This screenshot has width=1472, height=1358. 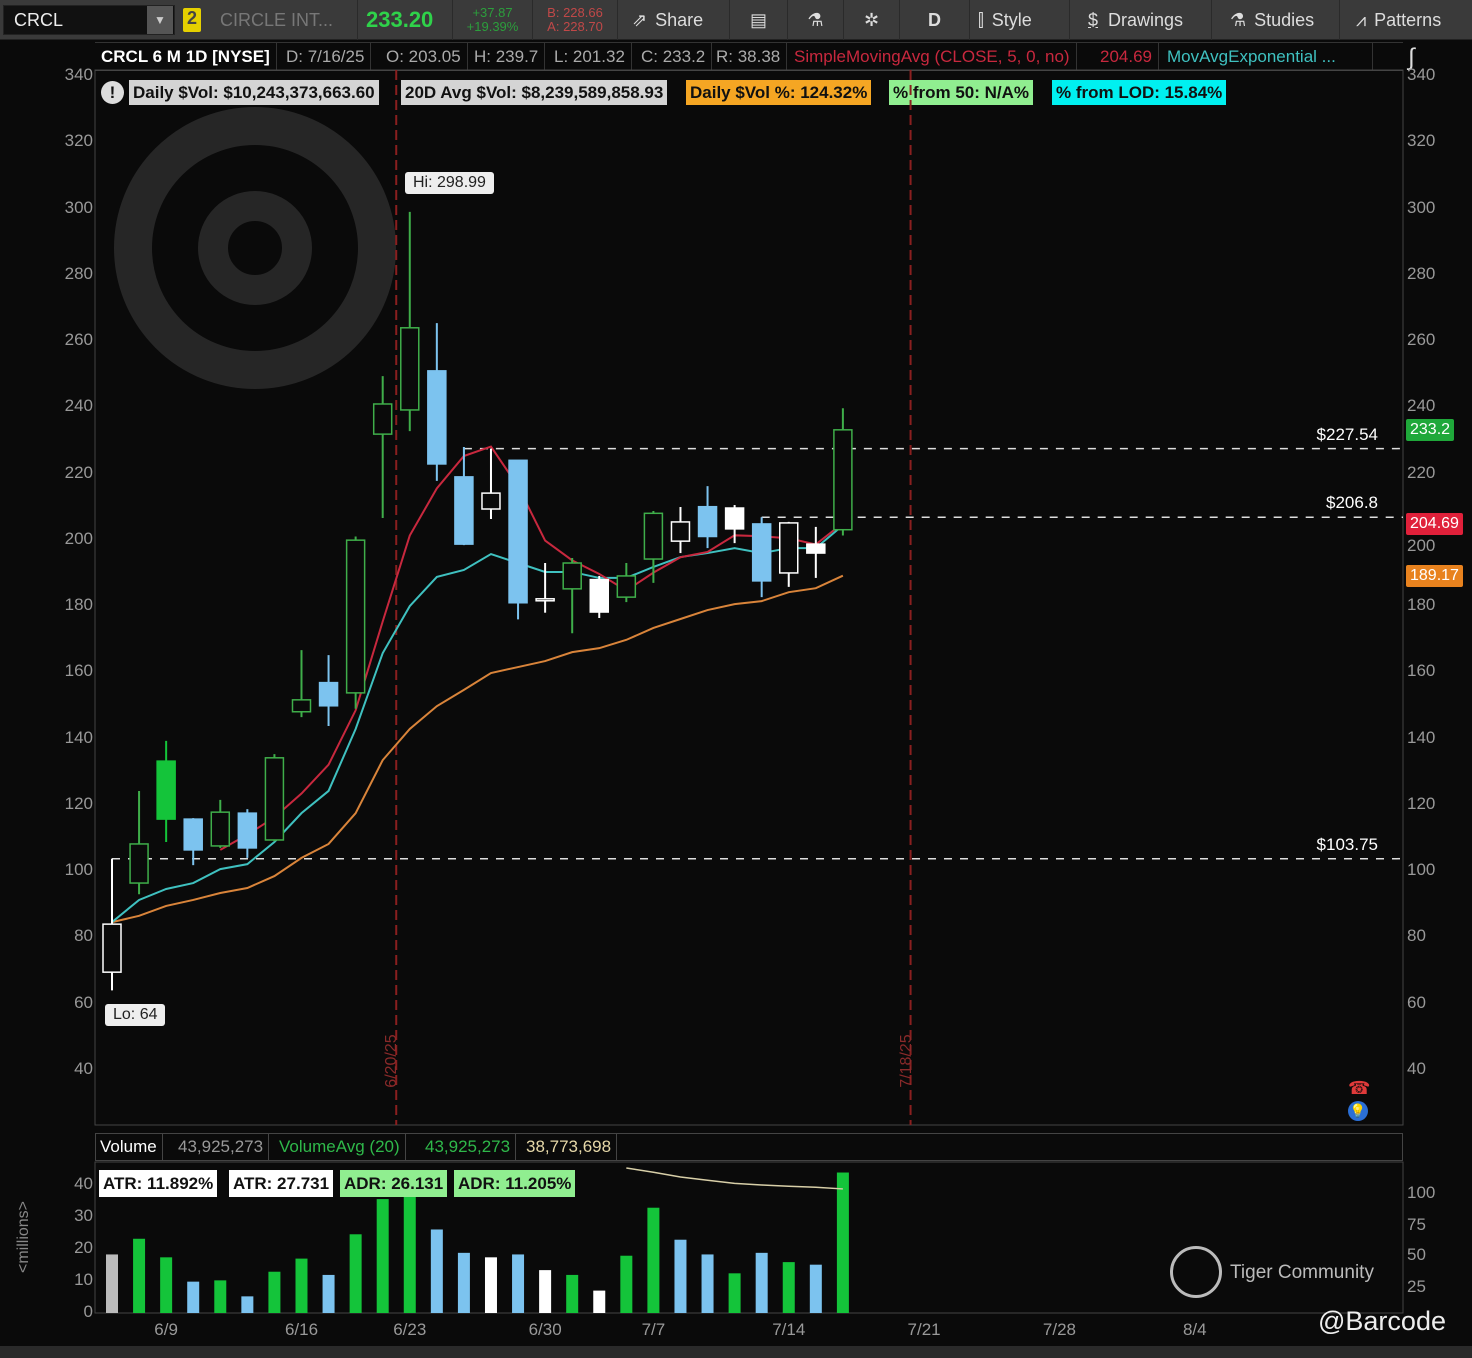 What do you see at coordinates (1139, 92) in the screenshot?
I see `from-lod-badge: % from LOD: 15.84%` at bounding box center [1139, 92].